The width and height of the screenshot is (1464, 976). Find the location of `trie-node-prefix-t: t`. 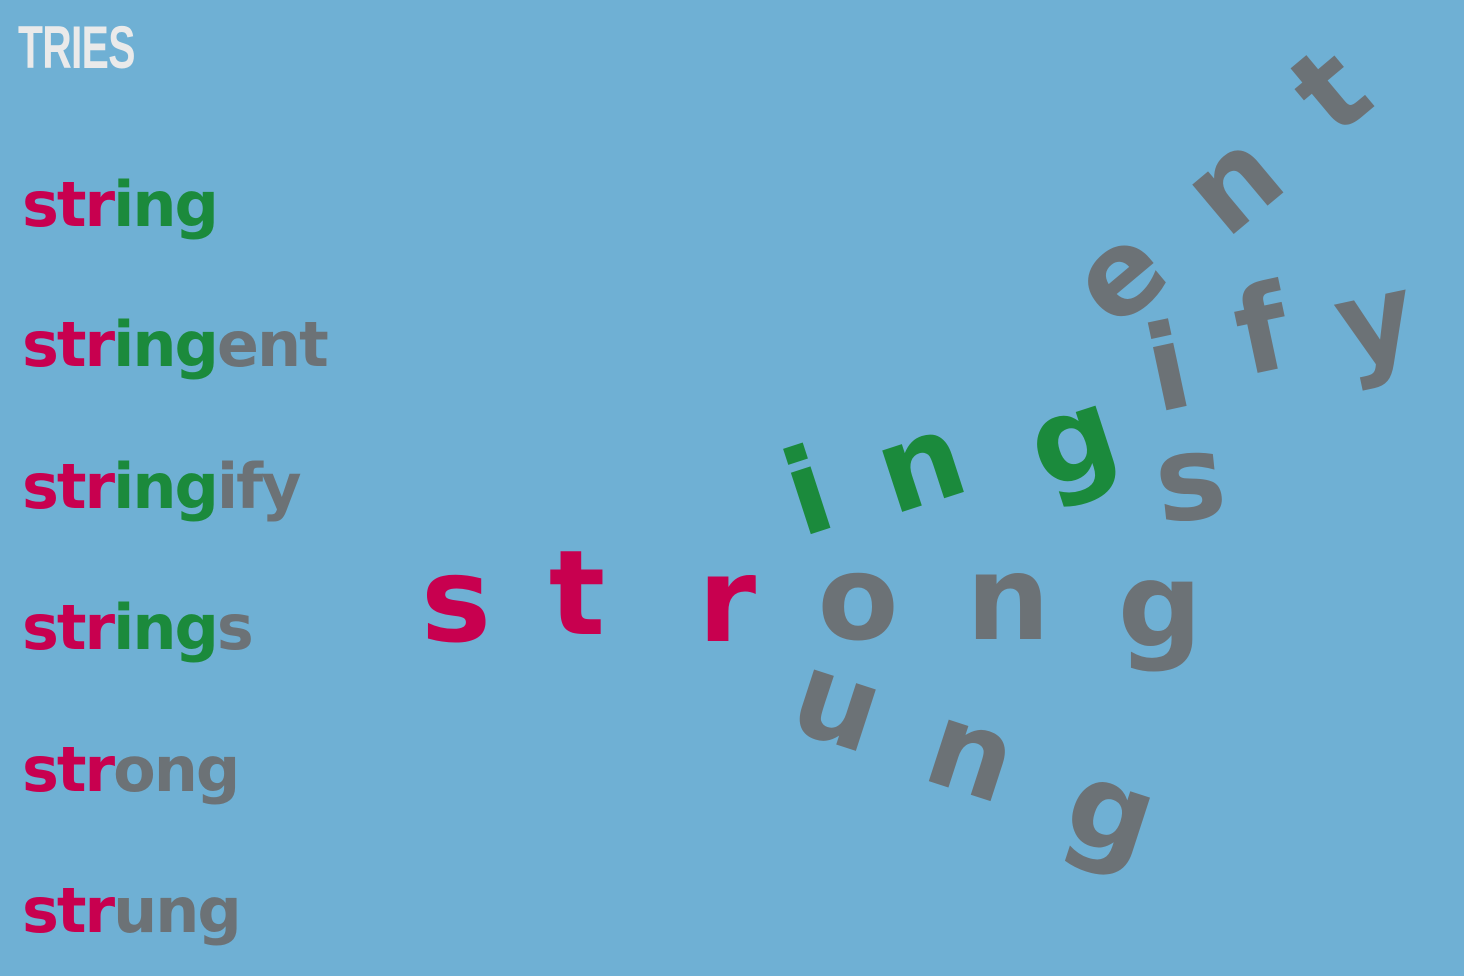

trie-node-prefix-t: t is located at coordinates (577, 593).